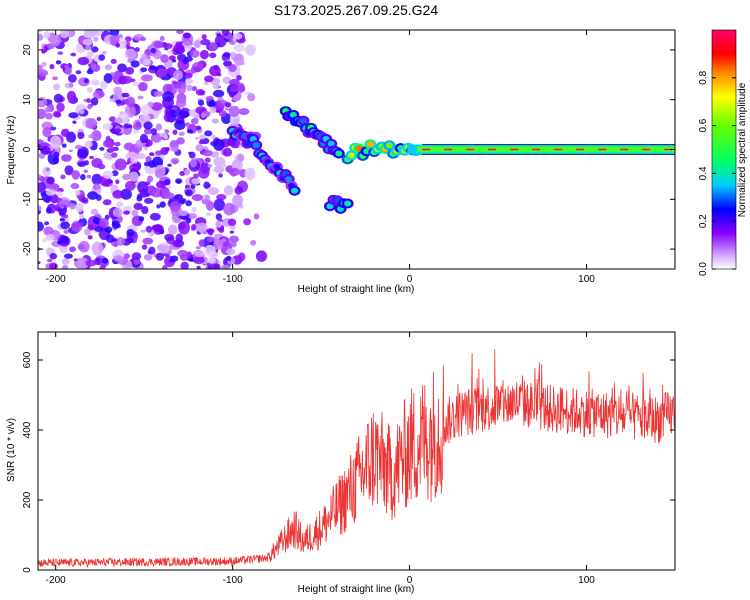  What do you see at coordinates (742, 149) in the screenshot?
I see `colorbar-label: Normalized spectral amplitude` at bounding box center [742, 149].